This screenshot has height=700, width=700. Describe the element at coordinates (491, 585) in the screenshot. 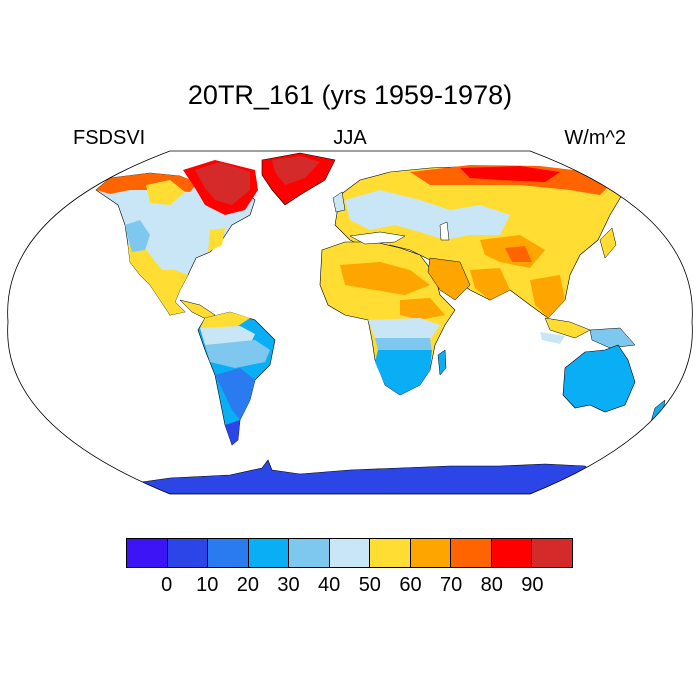

I see `colorbar-tick-label: 80` at that location.